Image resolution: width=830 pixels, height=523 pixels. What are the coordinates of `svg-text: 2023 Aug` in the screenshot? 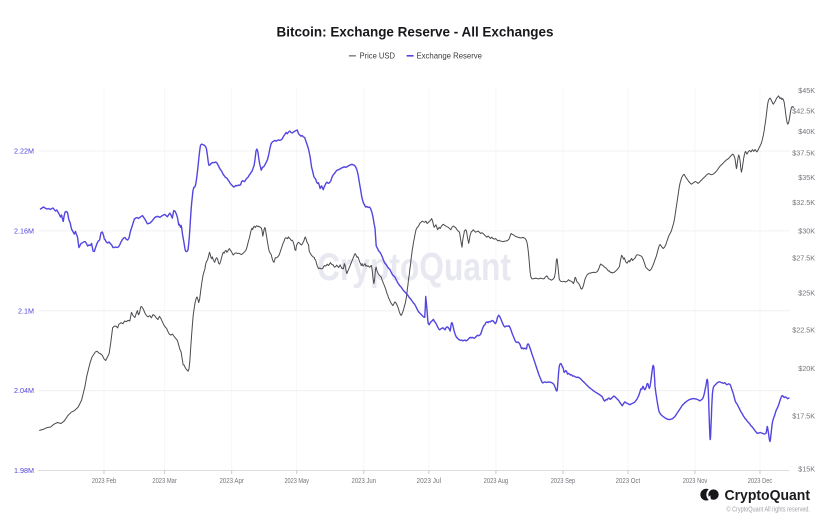 It's located at (496, 480).